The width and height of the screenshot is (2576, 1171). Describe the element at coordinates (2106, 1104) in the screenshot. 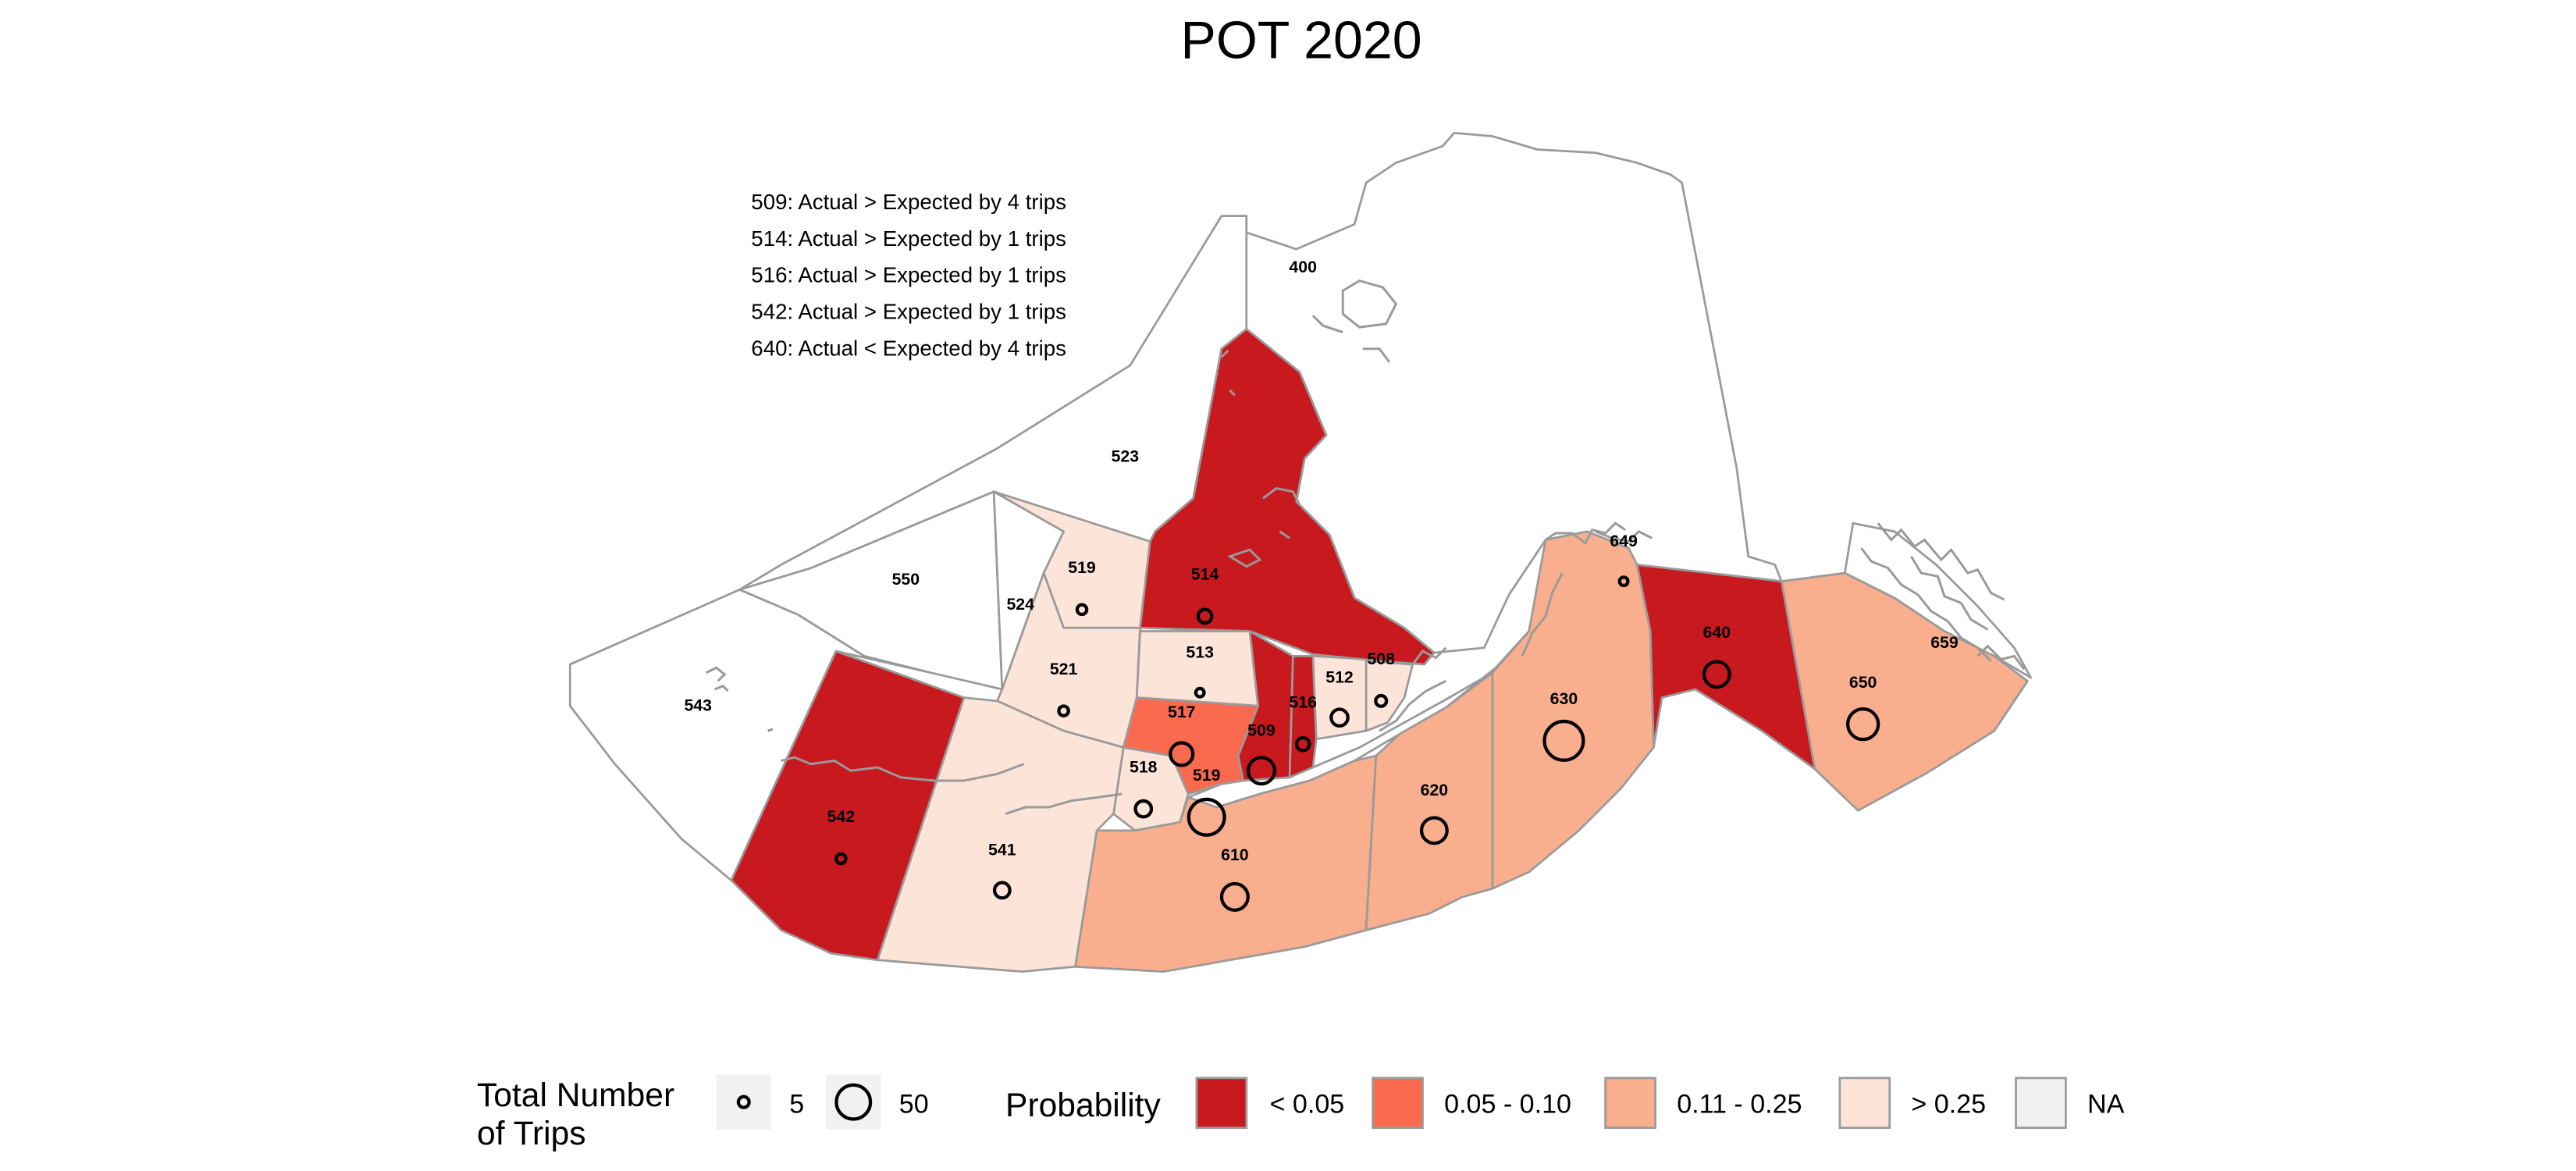

I see `legend-label-na: NA` at that location.